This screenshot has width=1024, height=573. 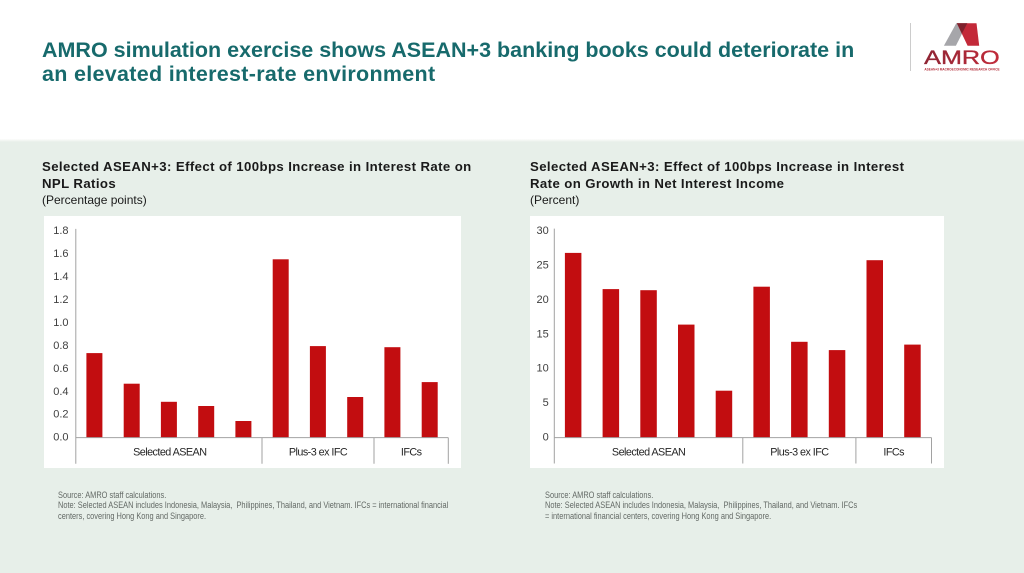 I want to click on svg-text: 0.0, so click(x=60, y=438).